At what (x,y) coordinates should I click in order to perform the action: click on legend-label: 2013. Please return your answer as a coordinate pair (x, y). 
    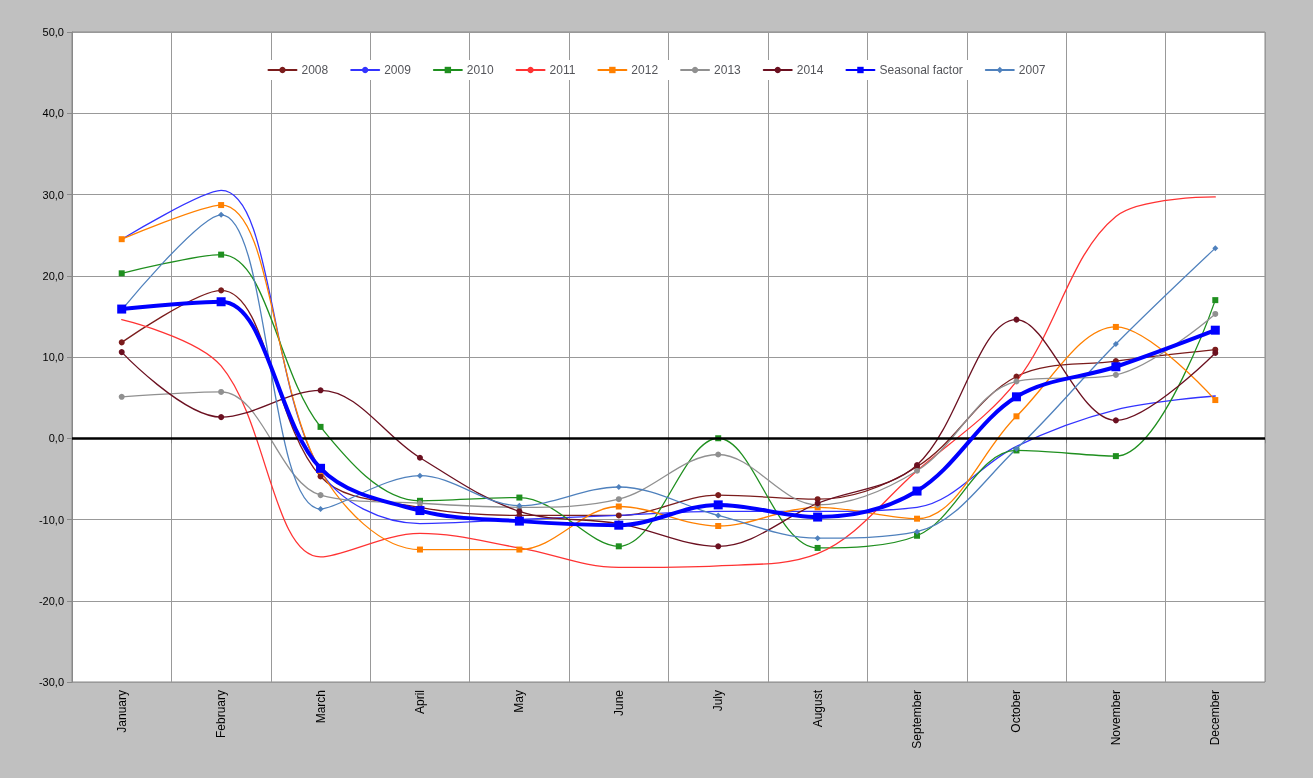
    Looking at the image, I should click on (728, 70).